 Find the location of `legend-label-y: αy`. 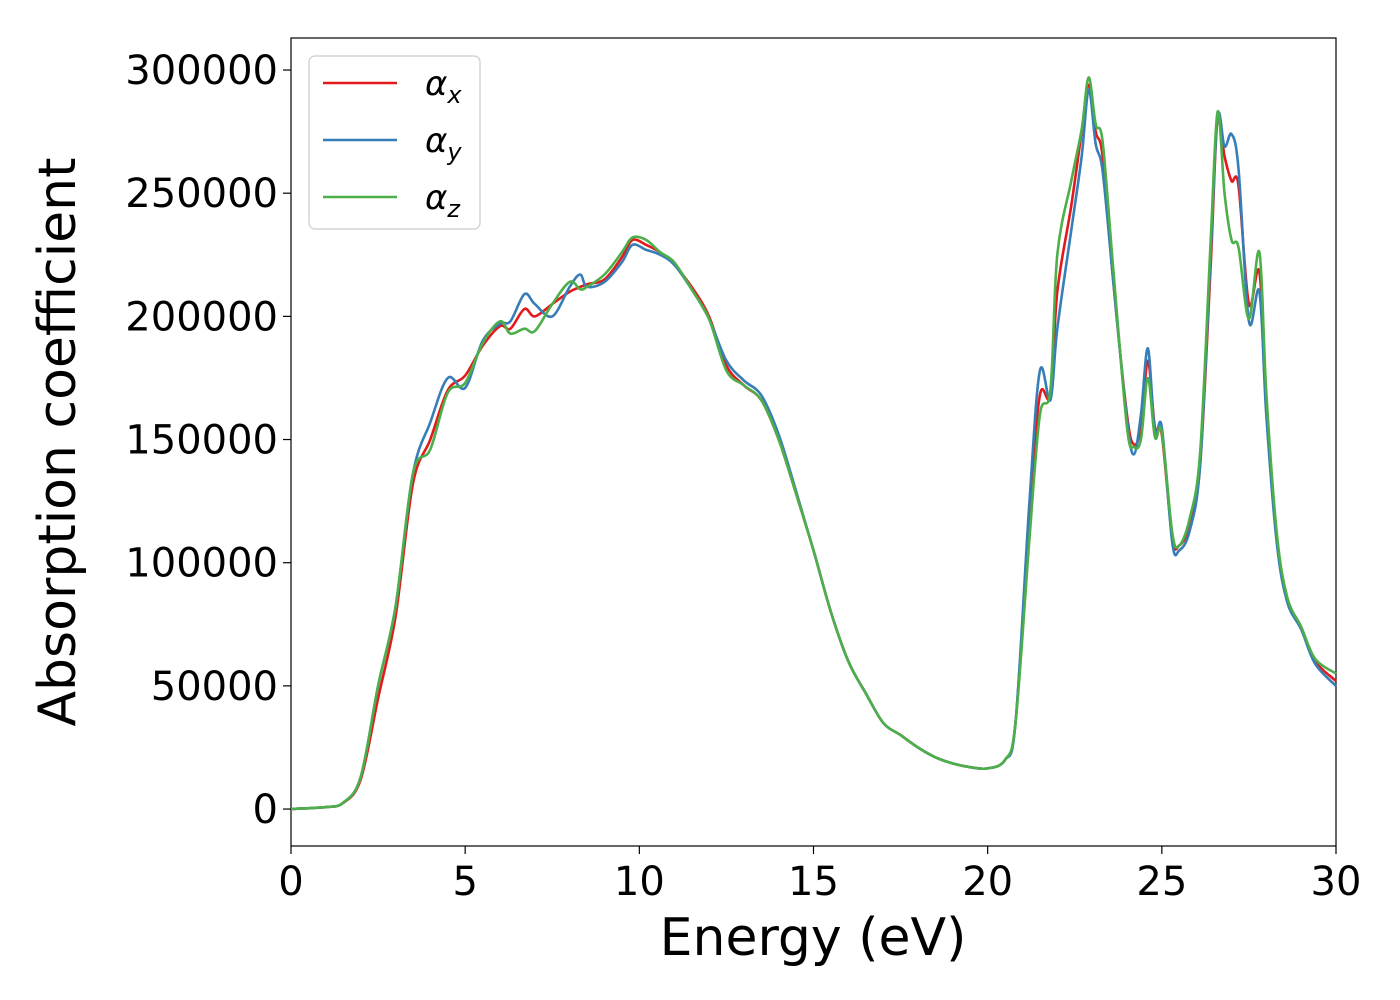

legend-label-y: αy is located at coordinates (443, 143).